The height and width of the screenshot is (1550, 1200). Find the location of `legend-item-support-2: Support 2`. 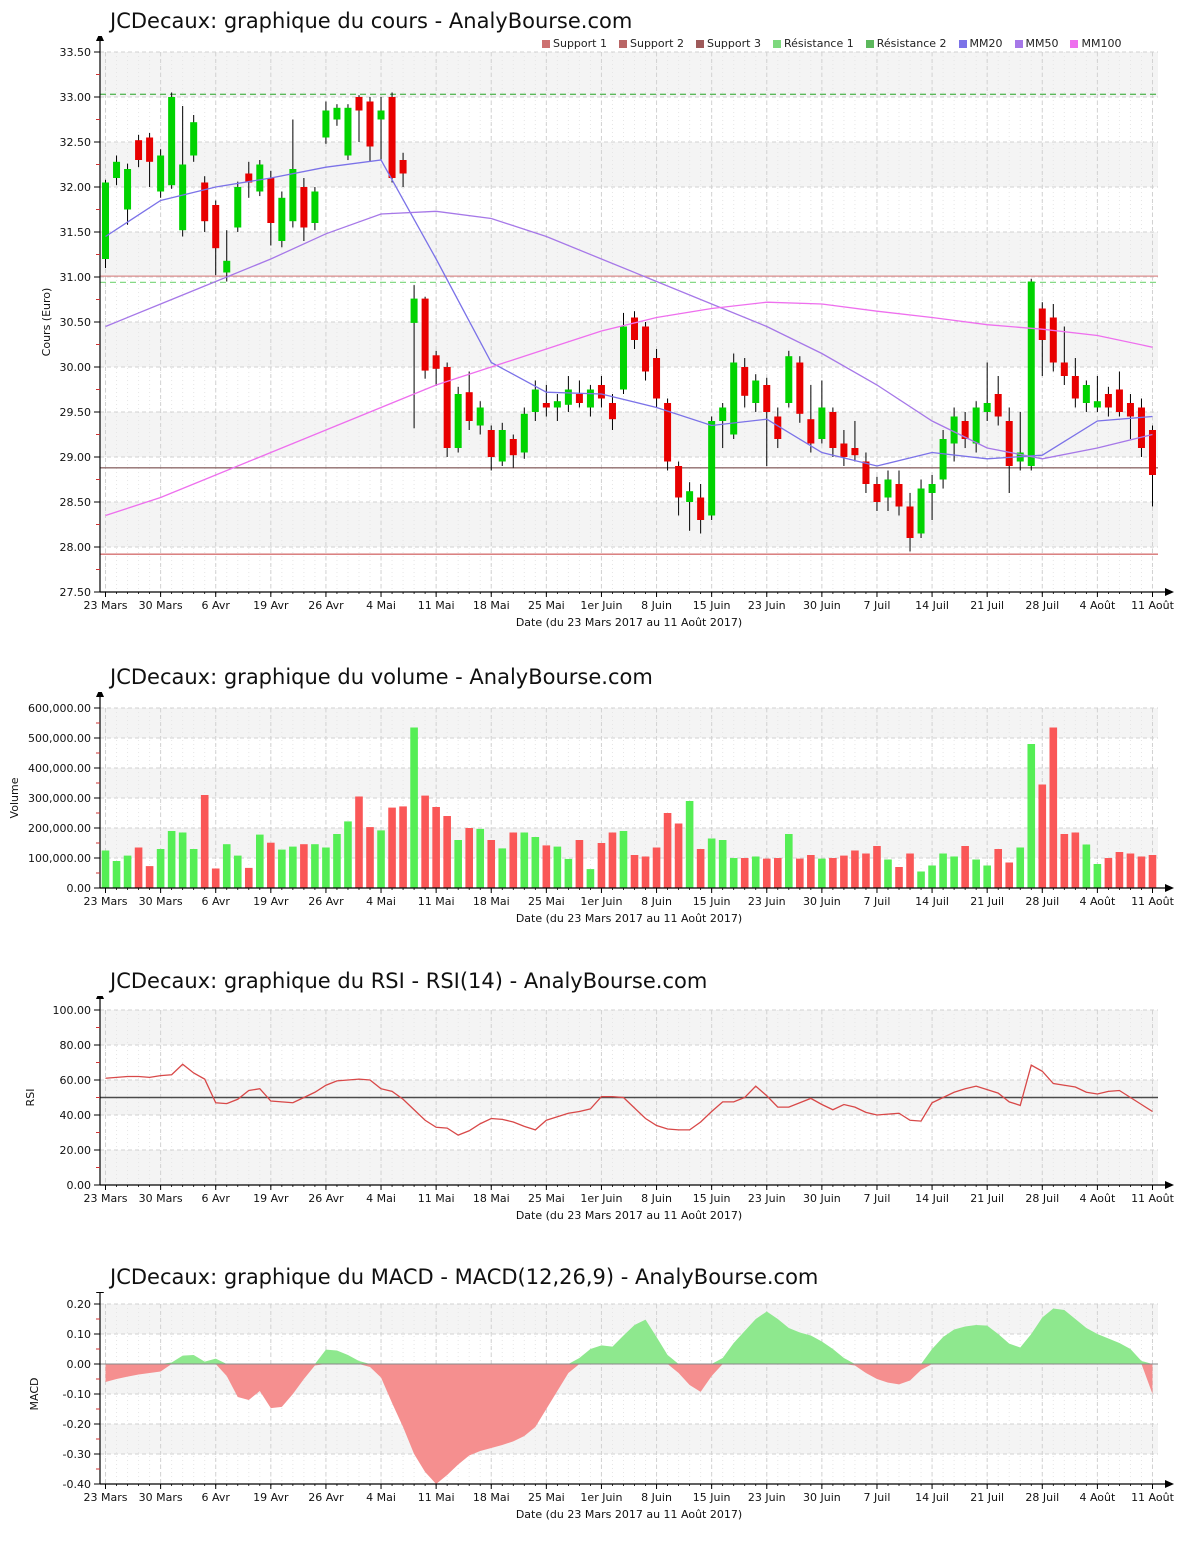

legend-item-support-2: Support 2 is located at coordinates (651, 43).